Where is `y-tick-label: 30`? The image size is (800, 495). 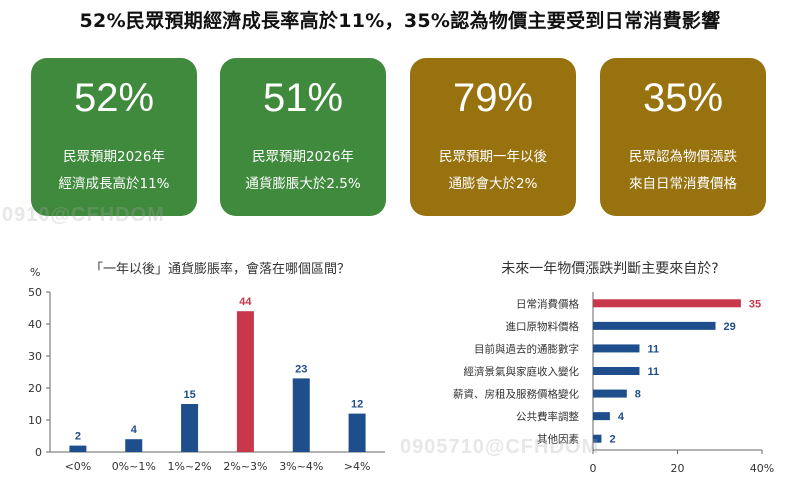 y-tick-label: 30 is located at coordinates (35, 356).